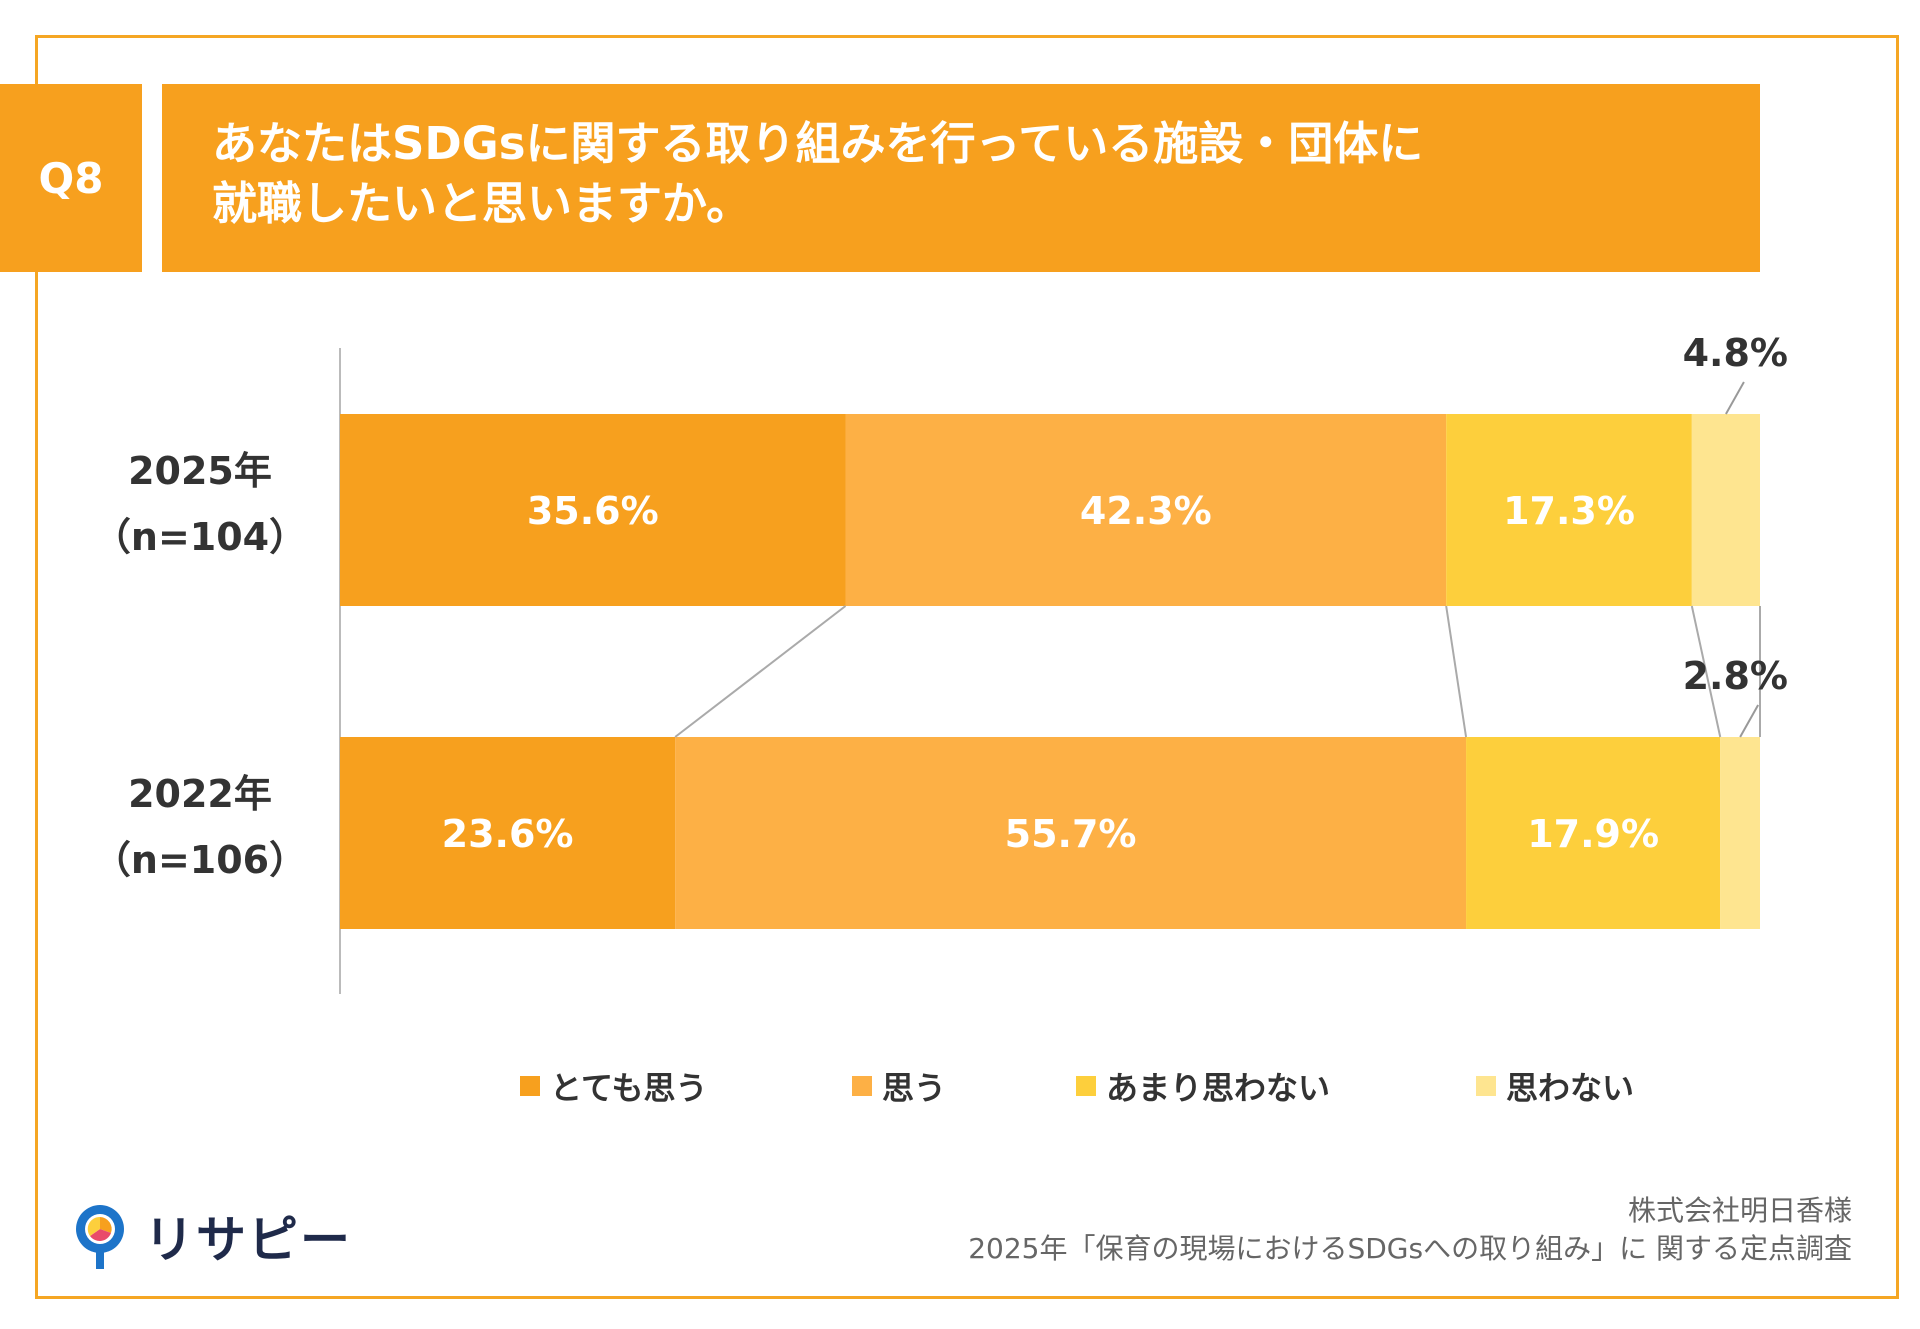  I want to click on data-label-0-2: 17.3%, so click(1569, 511).